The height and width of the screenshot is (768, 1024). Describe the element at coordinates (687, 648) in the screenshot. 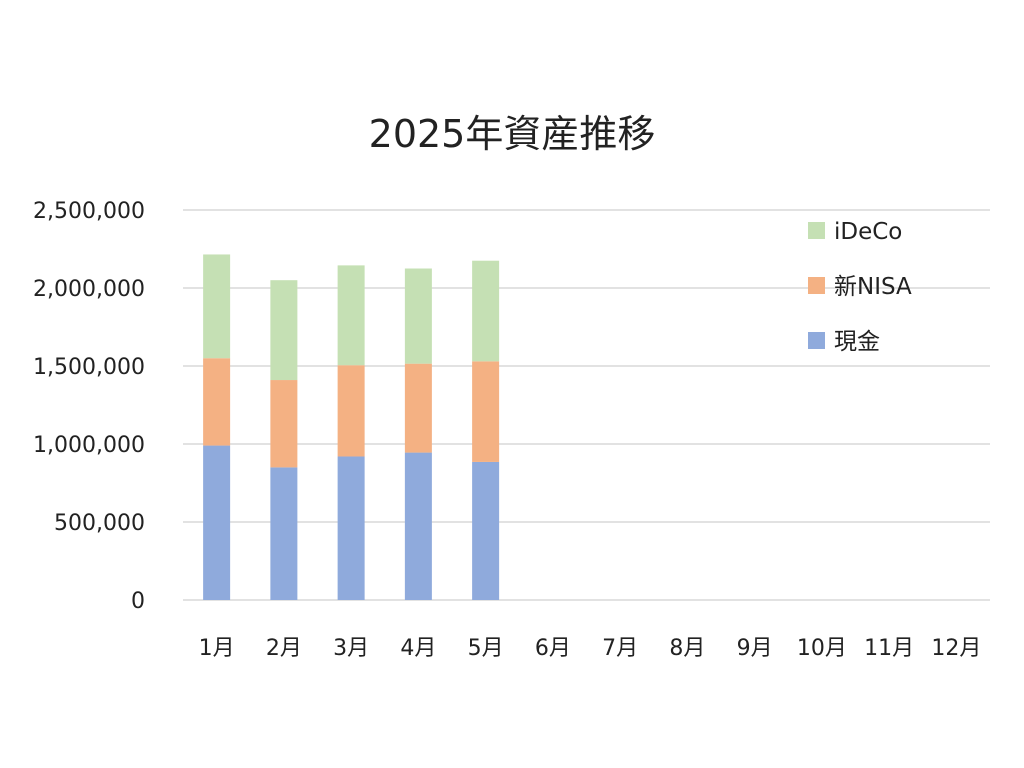

I see `x-tick-label: 8月` at that location.